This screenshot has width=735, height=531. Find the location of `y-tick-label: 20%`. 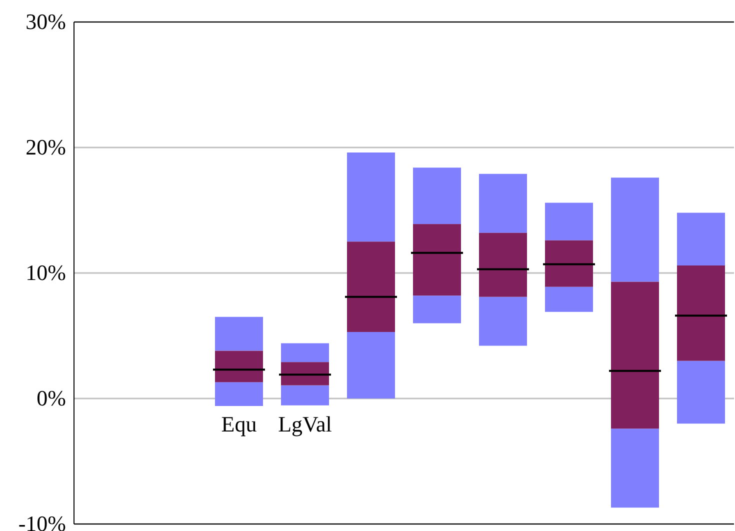

y-tick-label: 20% is located at coordinates (46, 147).